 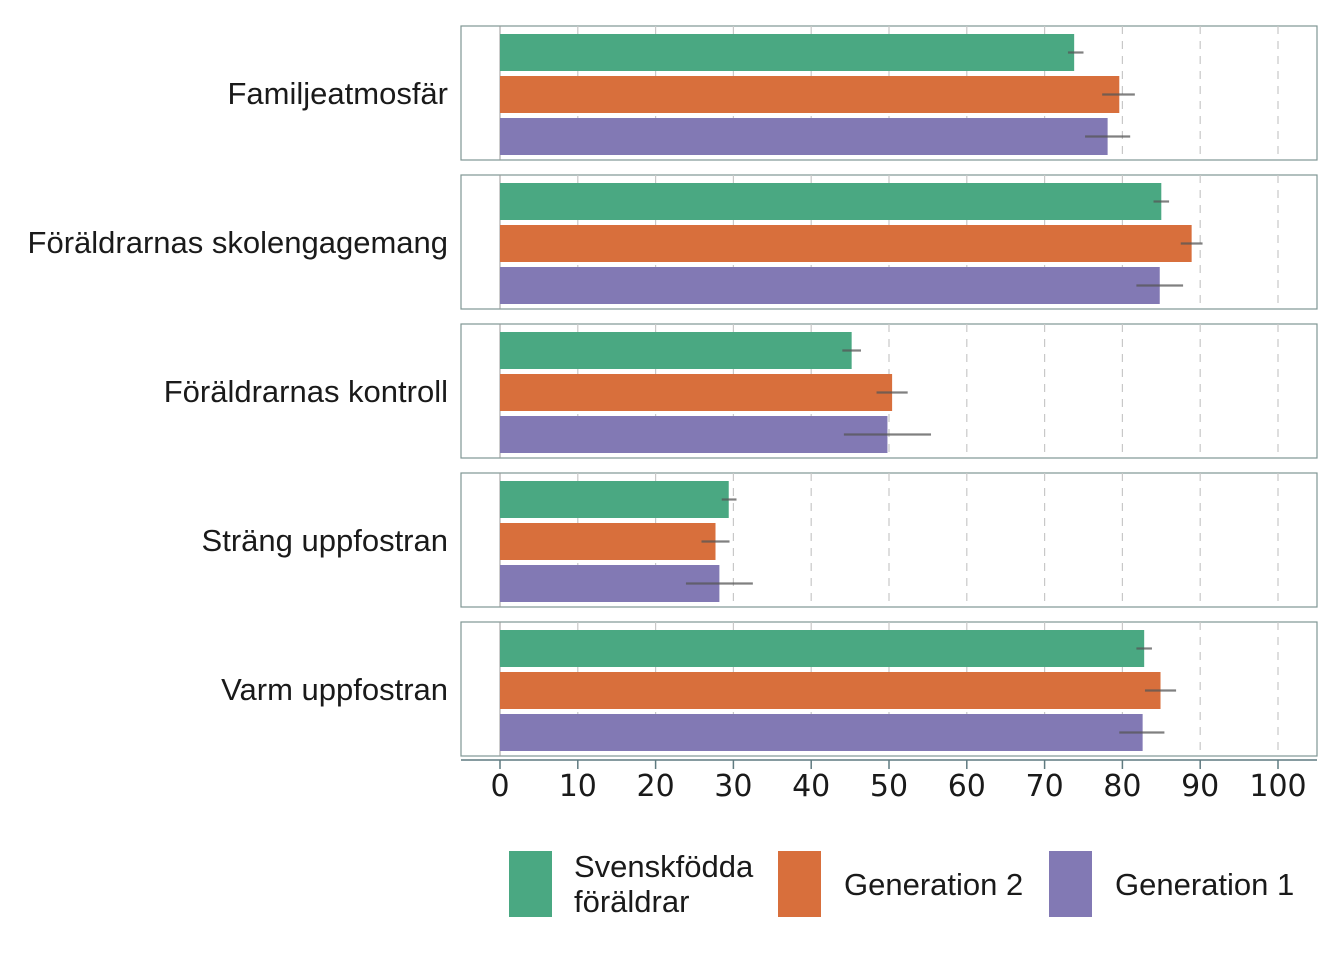 I want to click on legend-item-svenskfodda-foraldrar: Svenskfödda föräldrar, so click(x=631, y=884).